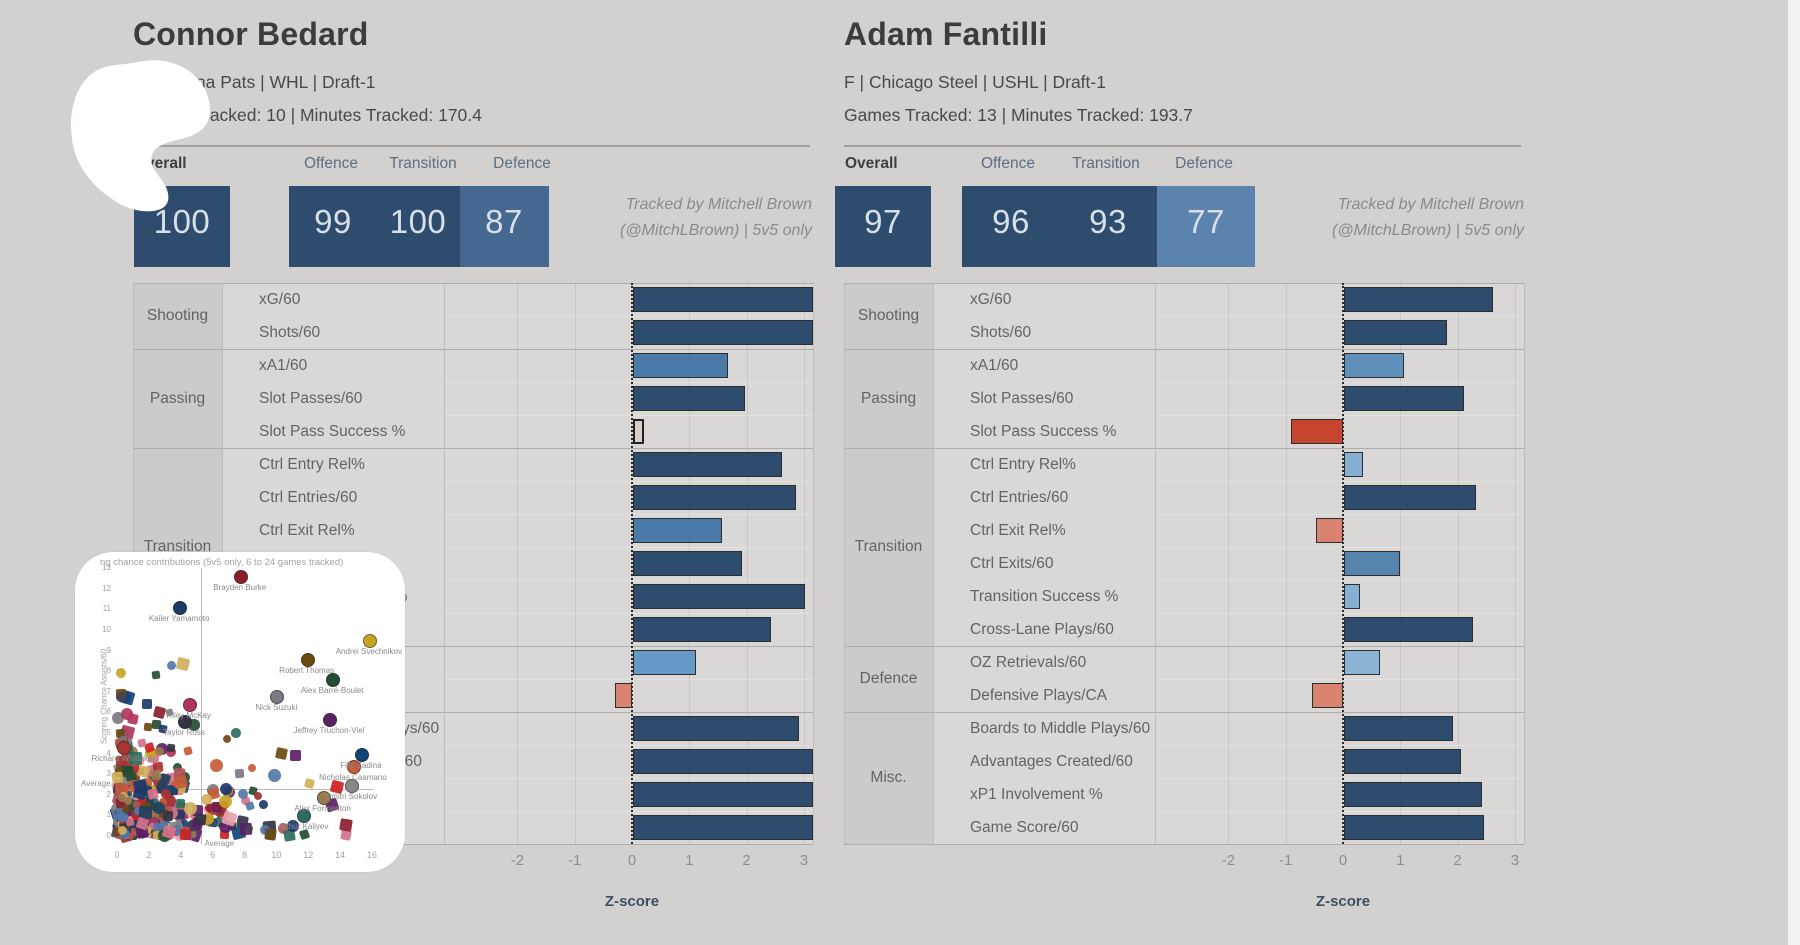 Image resolution: width=1800 pixels, height=945 pixels. I want to click on inset-player-label: Dmitri Sokolov, so click(351, 796).